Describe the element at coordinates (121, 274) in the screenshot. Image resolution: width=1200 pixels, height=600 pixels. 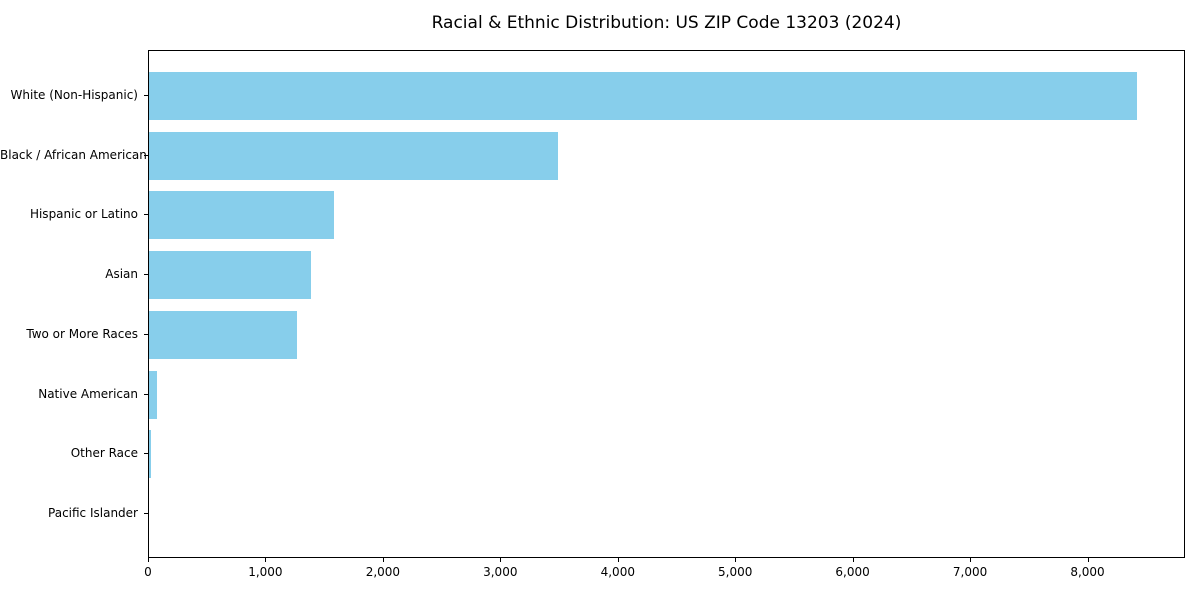
I see `y-axis-label: Asian` at that location.